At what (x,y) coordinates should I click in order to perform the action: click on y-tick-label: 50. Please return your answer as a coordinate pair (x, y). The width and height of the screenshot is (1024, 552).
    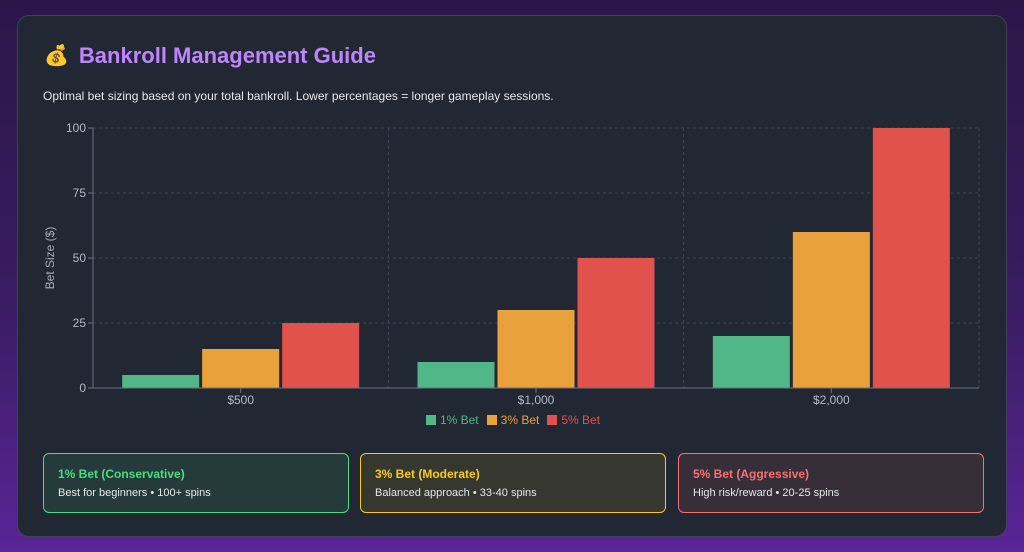
    Looking at the image, I should click on (80, 258).